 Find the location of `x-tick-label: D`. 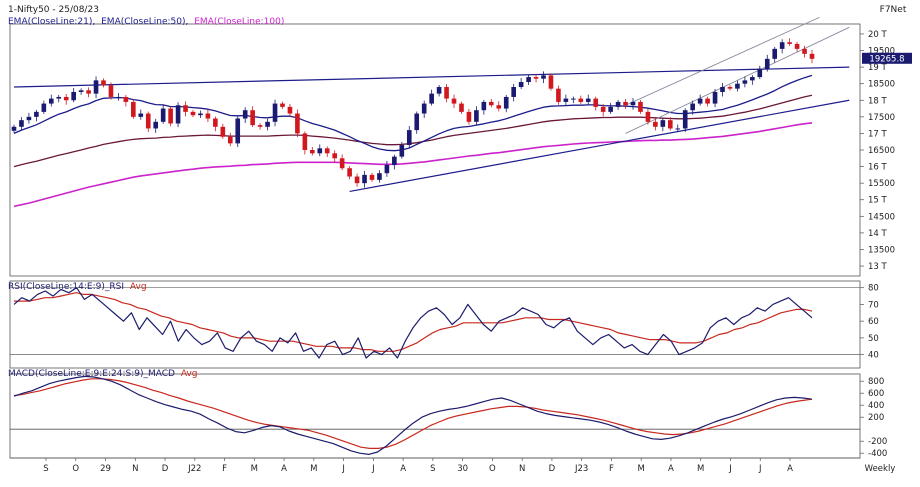

x-tick-label: D is located at coordinates (552, 469).